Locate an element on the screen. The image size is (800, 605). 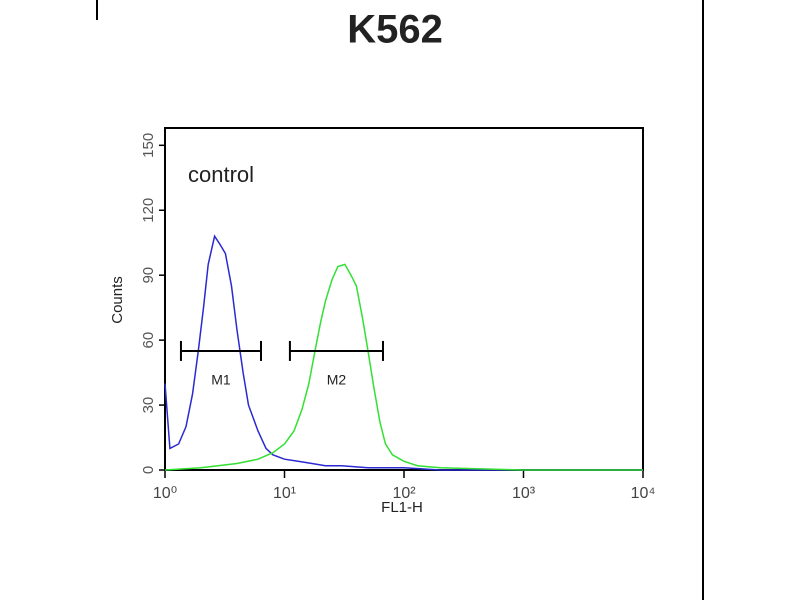
gate-label: M1 is located at coordinates (221, 380).